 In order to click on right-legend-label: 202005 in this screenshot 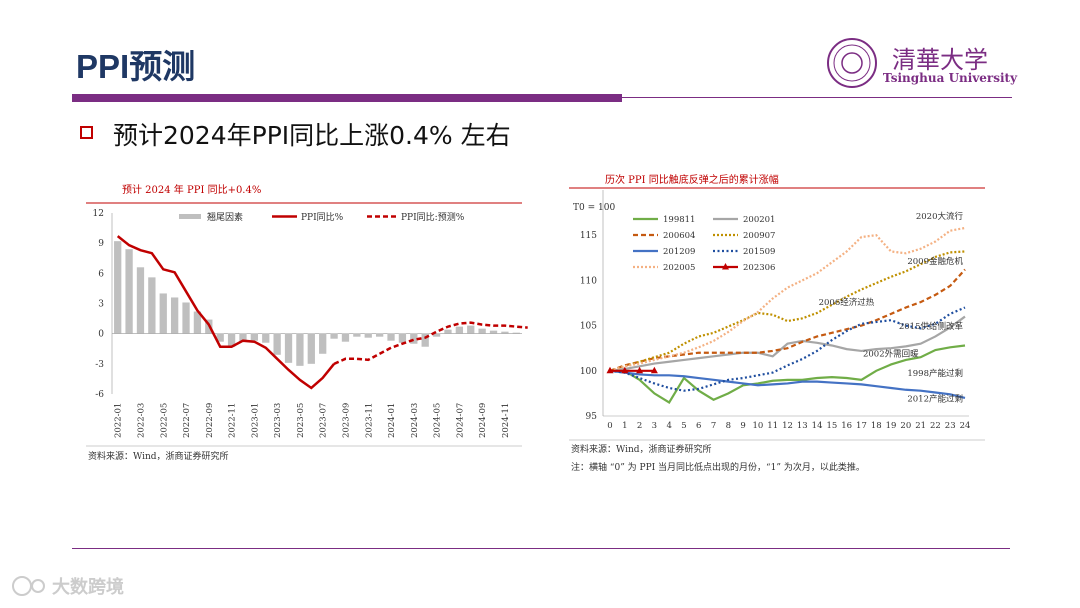, I will do `click(679, 268)`.